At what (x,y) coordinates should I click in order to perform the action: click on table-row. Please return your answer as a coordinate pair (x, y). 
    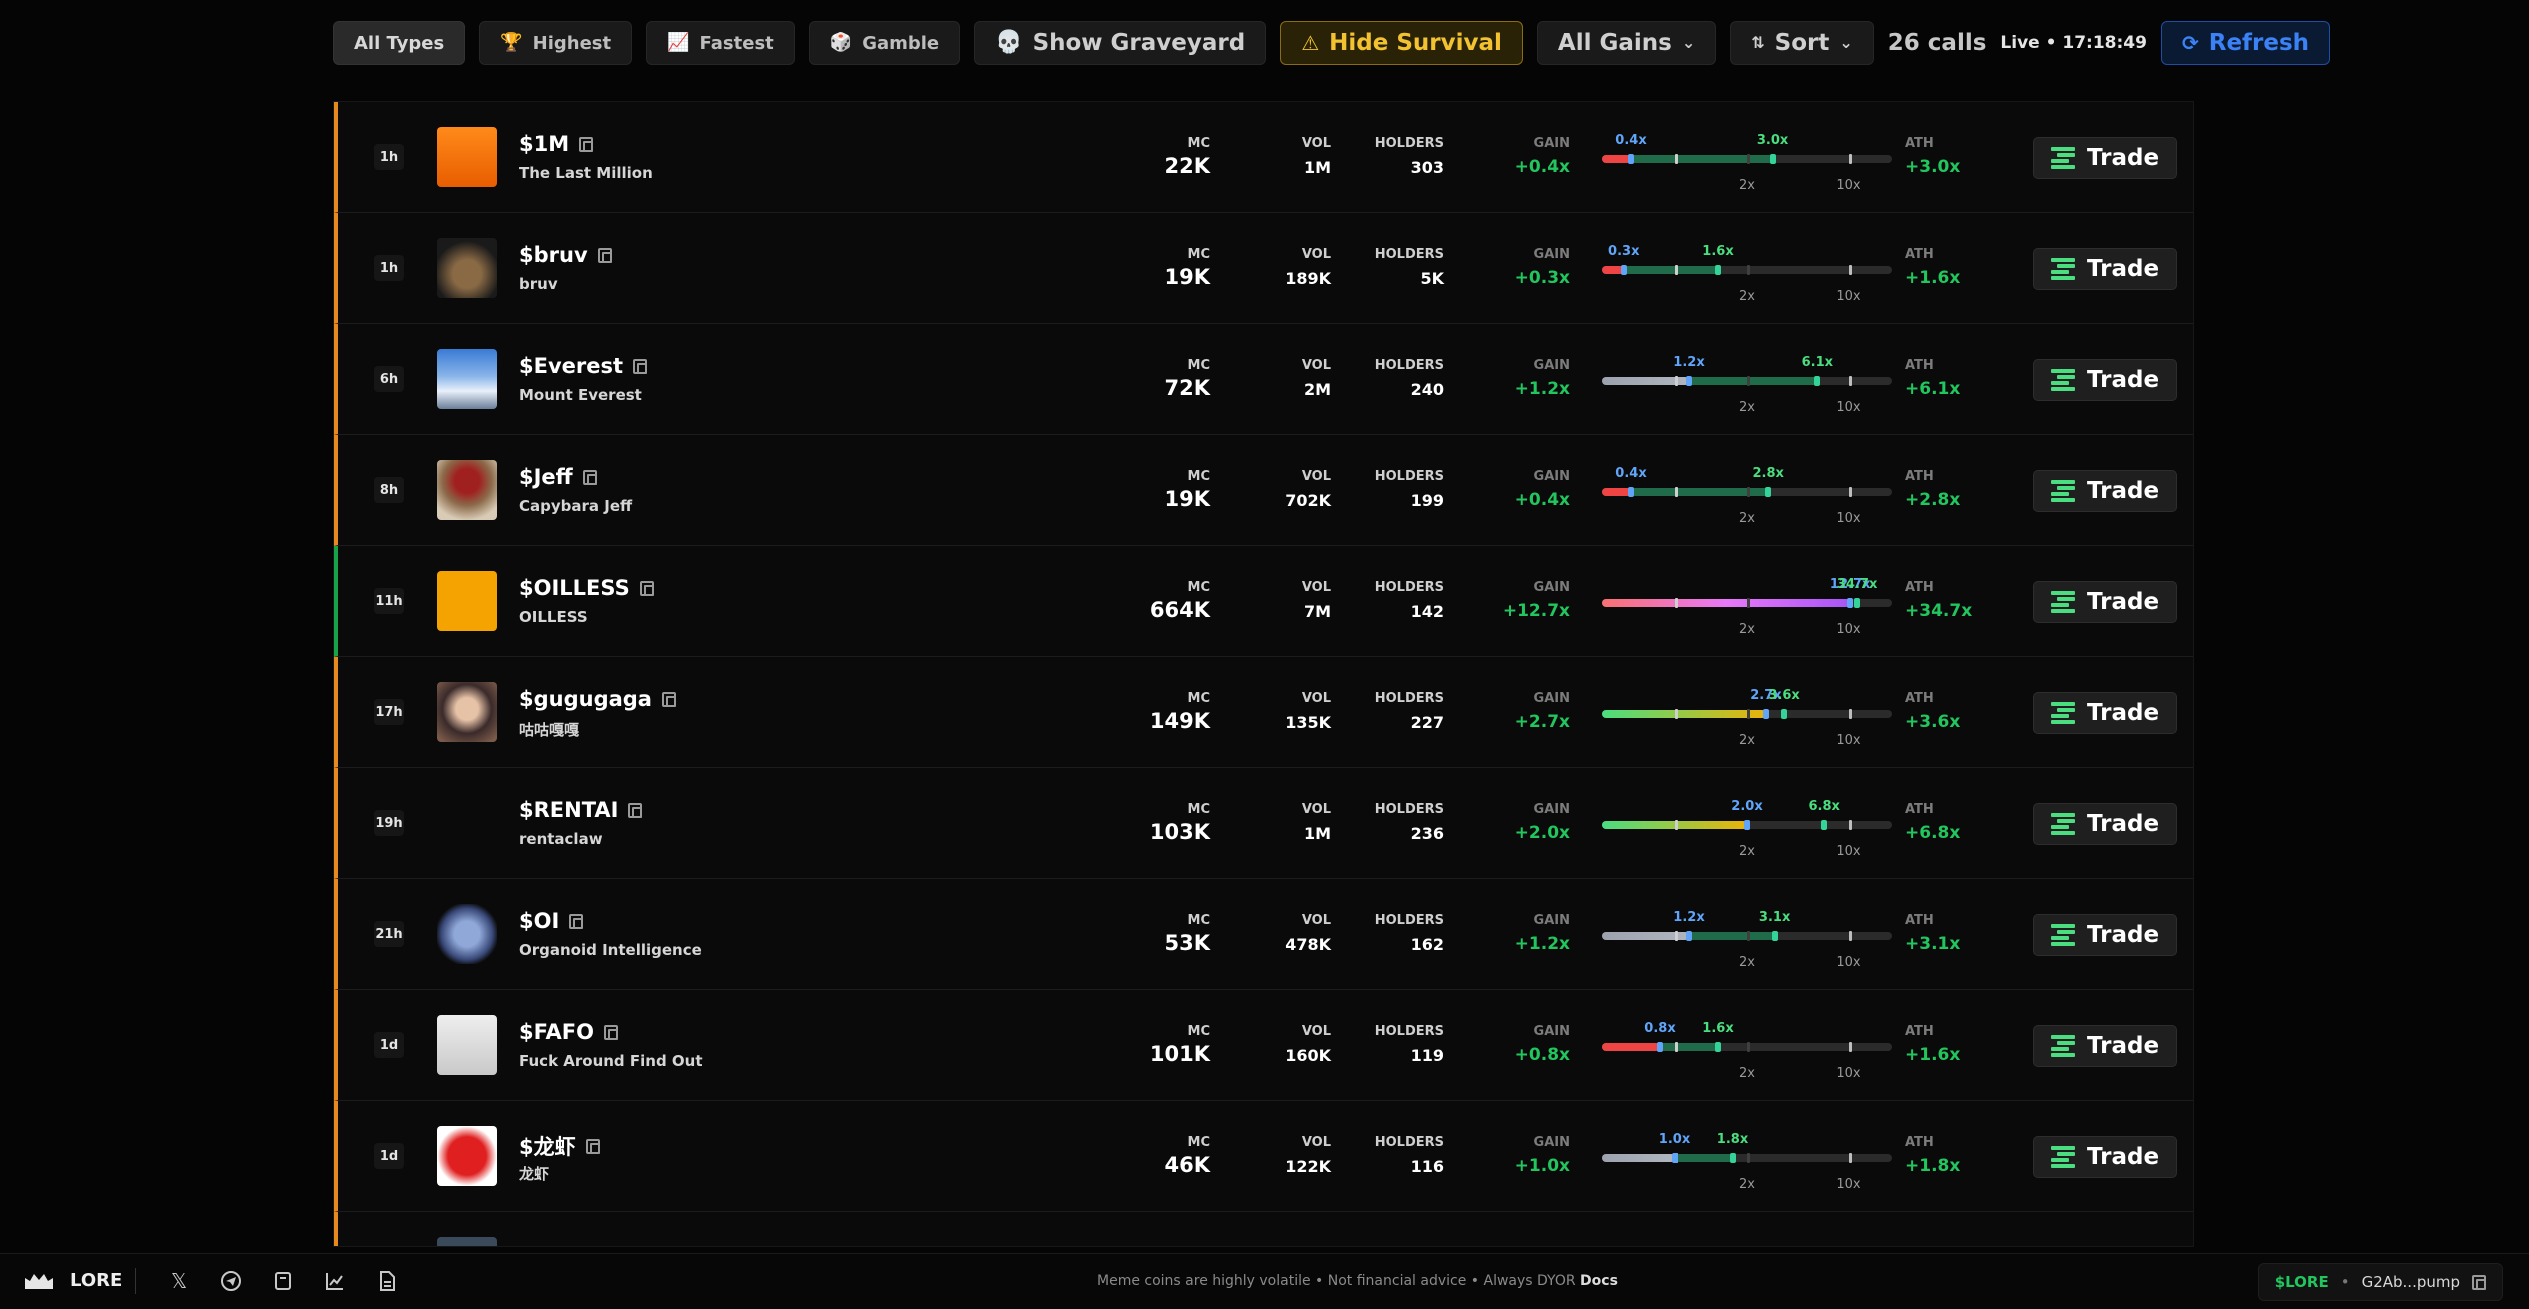
    Looking at the image, I should click on (1263, 1229).